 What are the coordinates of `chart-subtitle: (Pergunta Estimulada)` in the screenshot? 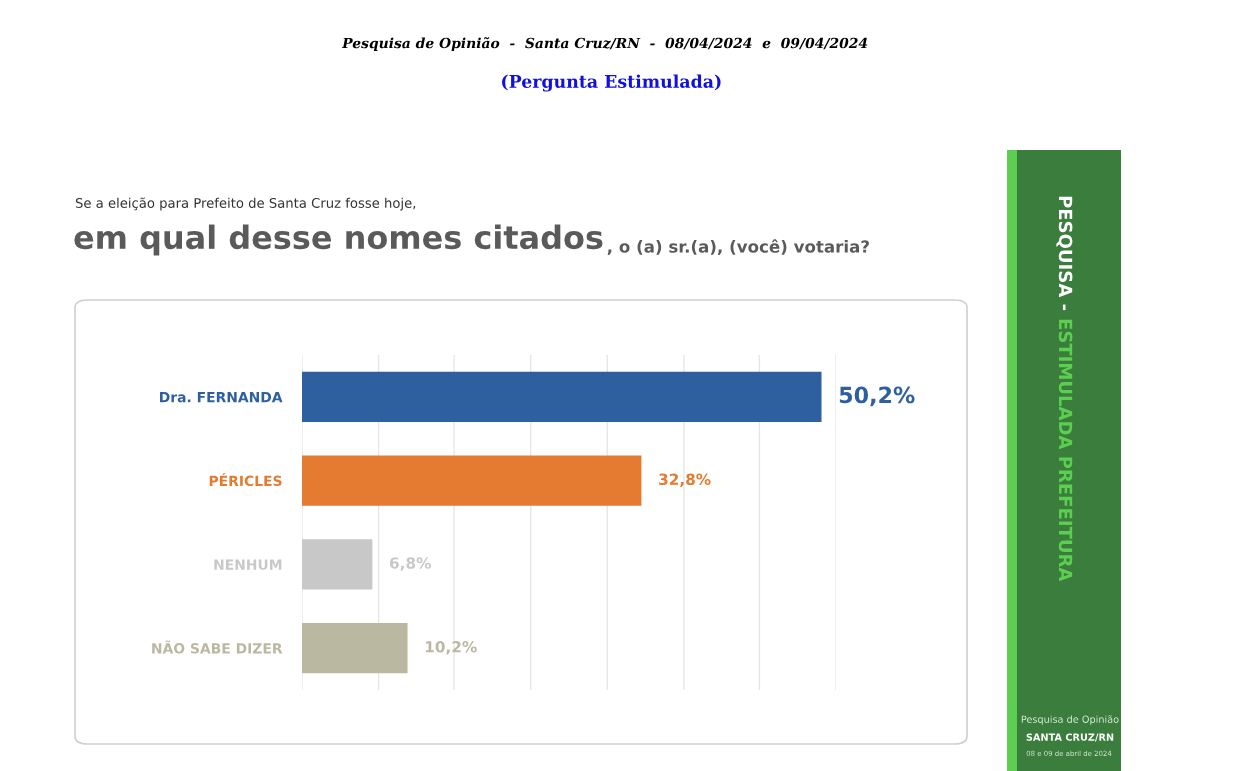 It's located at (611, 83).